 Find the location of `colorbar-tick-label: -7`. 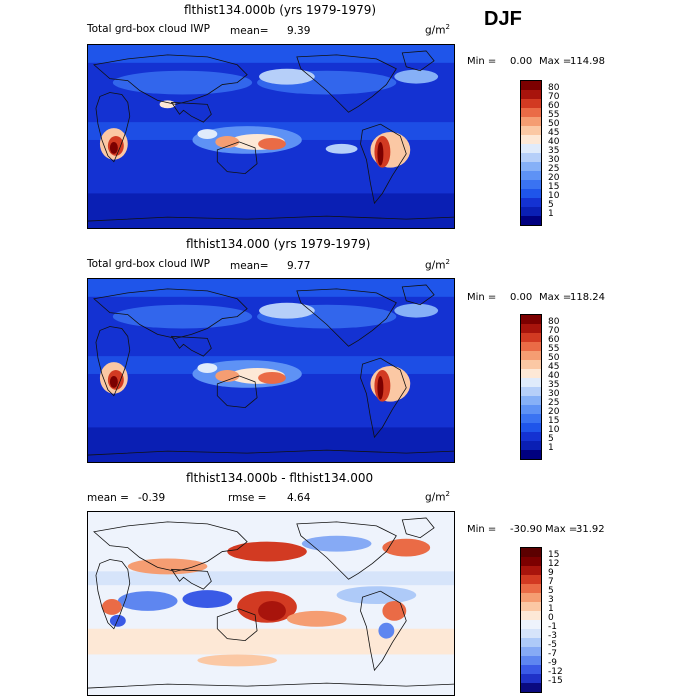

colorbar-tick-label: -7 is located at coordinates (552, 654).